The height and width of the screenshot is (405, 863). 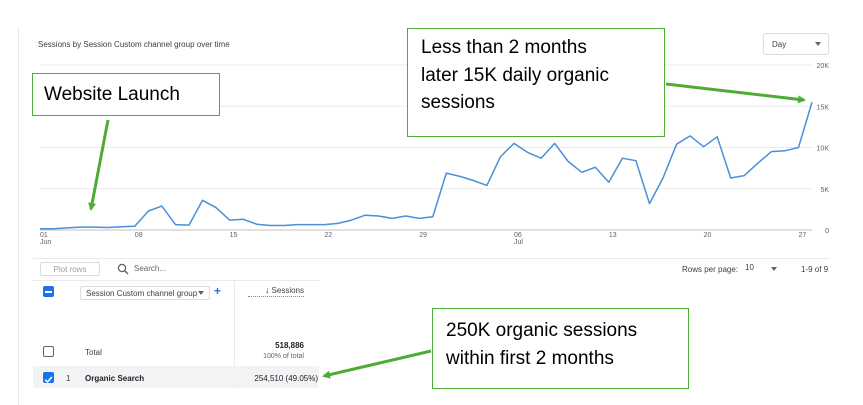 I want to click on plot-rows-button: Plot rows, so click(x=70, y=269).